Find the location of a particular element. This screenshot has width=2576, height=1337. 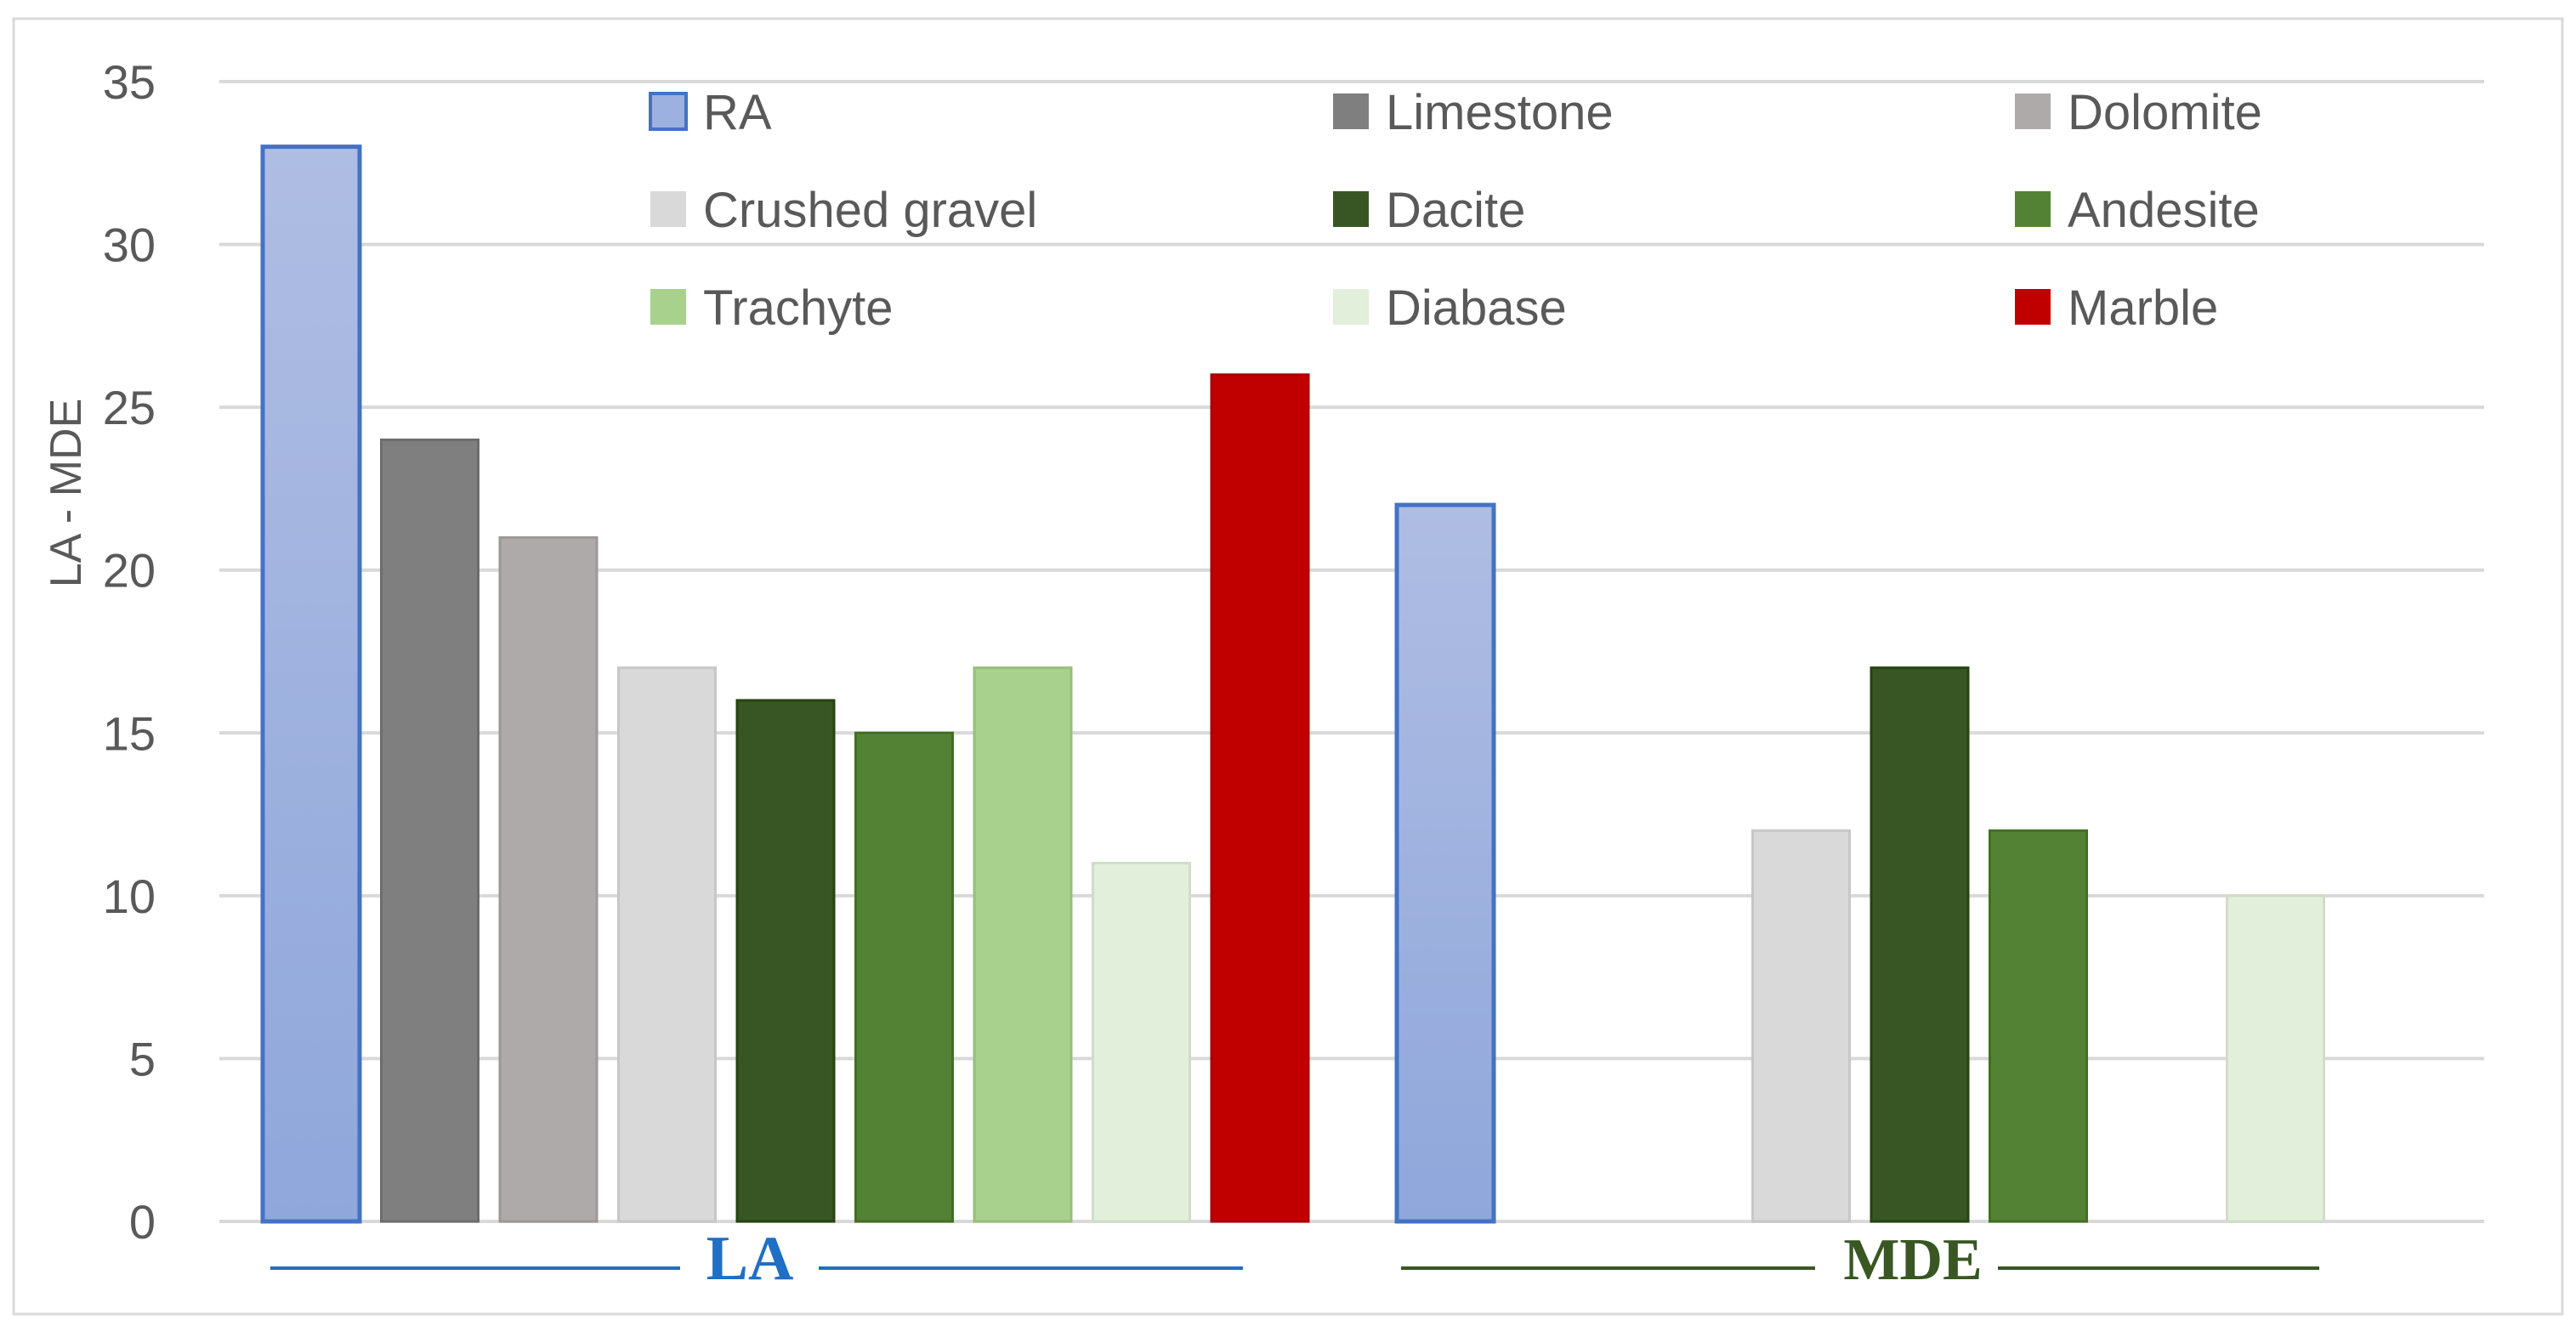

legend-label-dolomite: Dolomite is located at coordinates (2165, 112).